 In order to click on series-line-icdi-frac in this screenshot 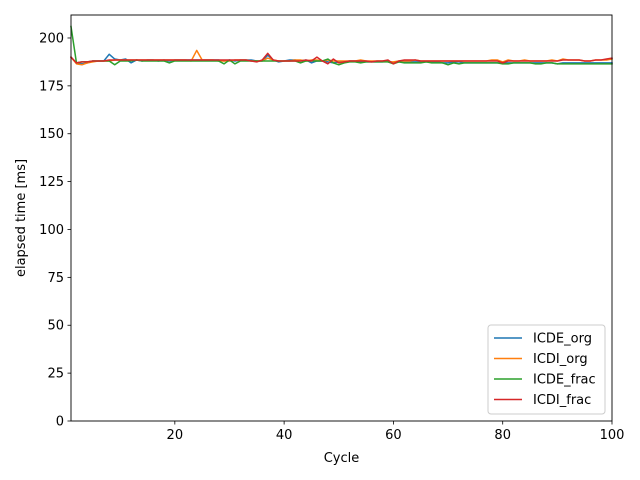, I will do `click(341, 58)`.